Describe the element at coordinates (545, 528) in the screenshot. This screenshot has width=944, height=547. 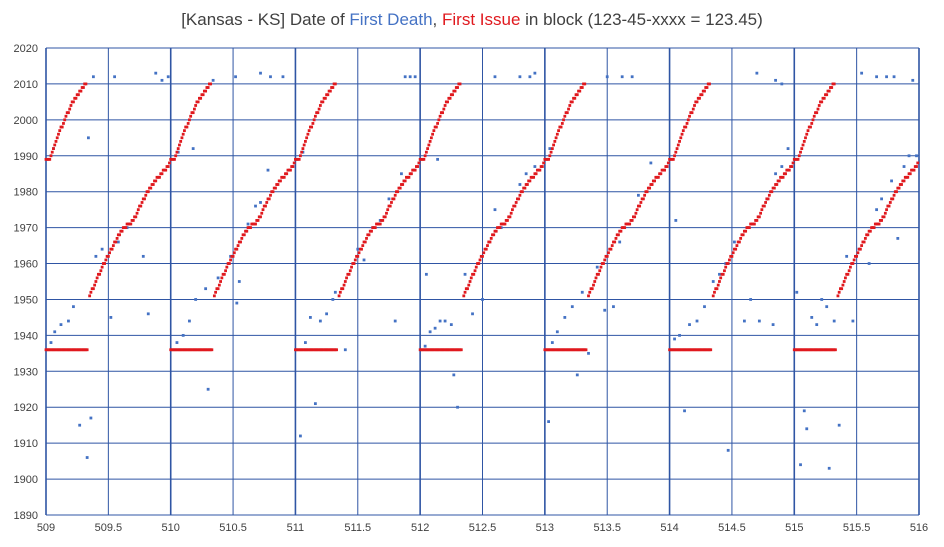
I see `x-tick-label: 513` at that location.